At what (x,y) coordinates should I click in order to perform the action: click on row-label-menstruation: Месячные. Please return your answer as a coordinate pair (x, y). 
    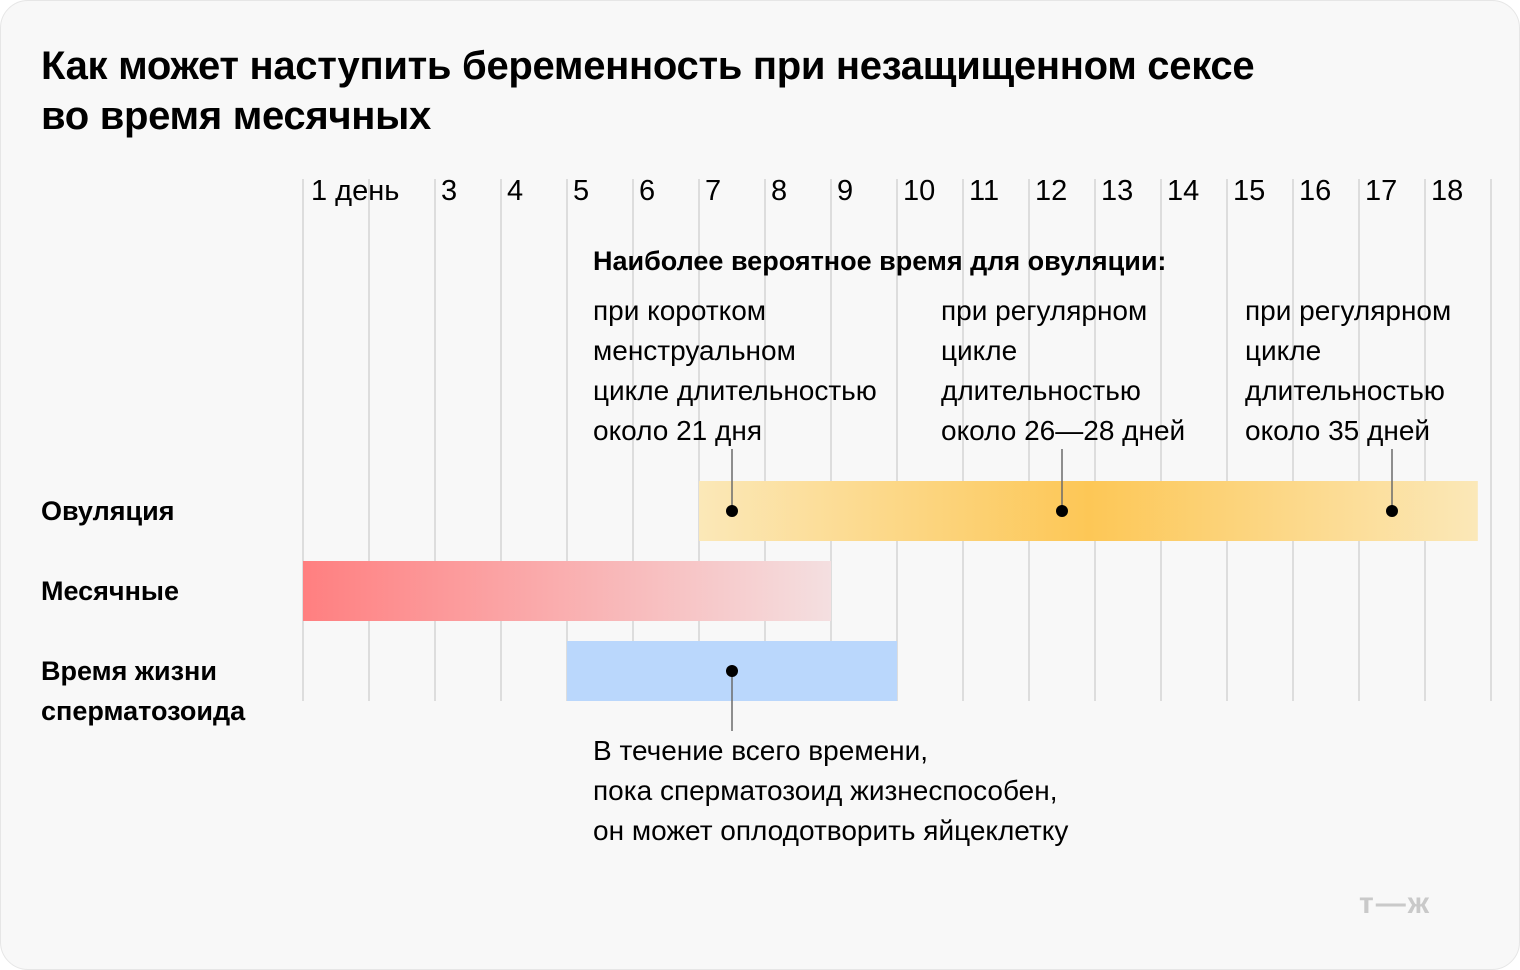
    Looking at the image, I should click on (110, 591).